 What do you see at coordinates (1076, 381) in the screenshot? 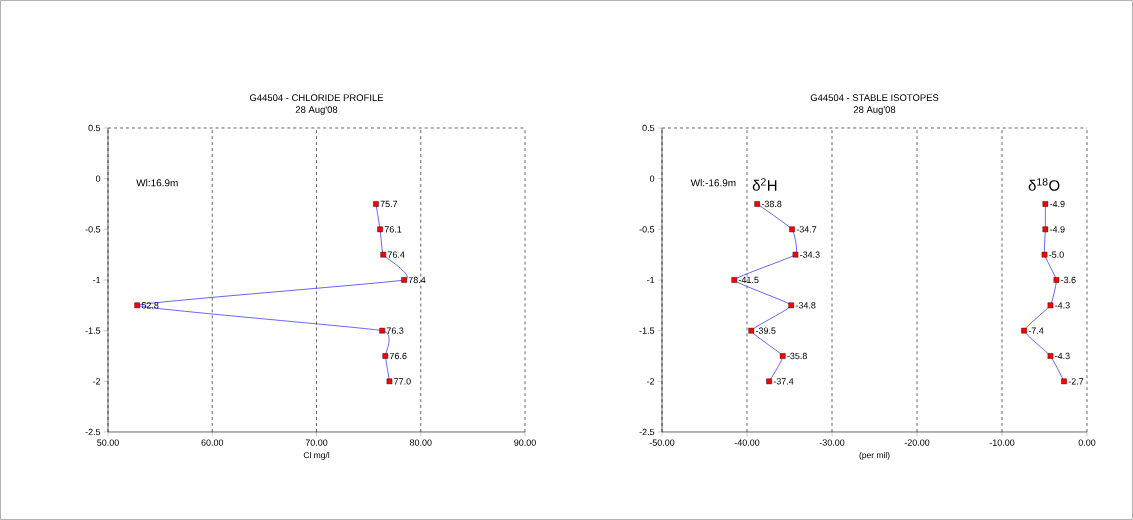
I see `data-label: -2.7` at bounding box center [1076, 381].